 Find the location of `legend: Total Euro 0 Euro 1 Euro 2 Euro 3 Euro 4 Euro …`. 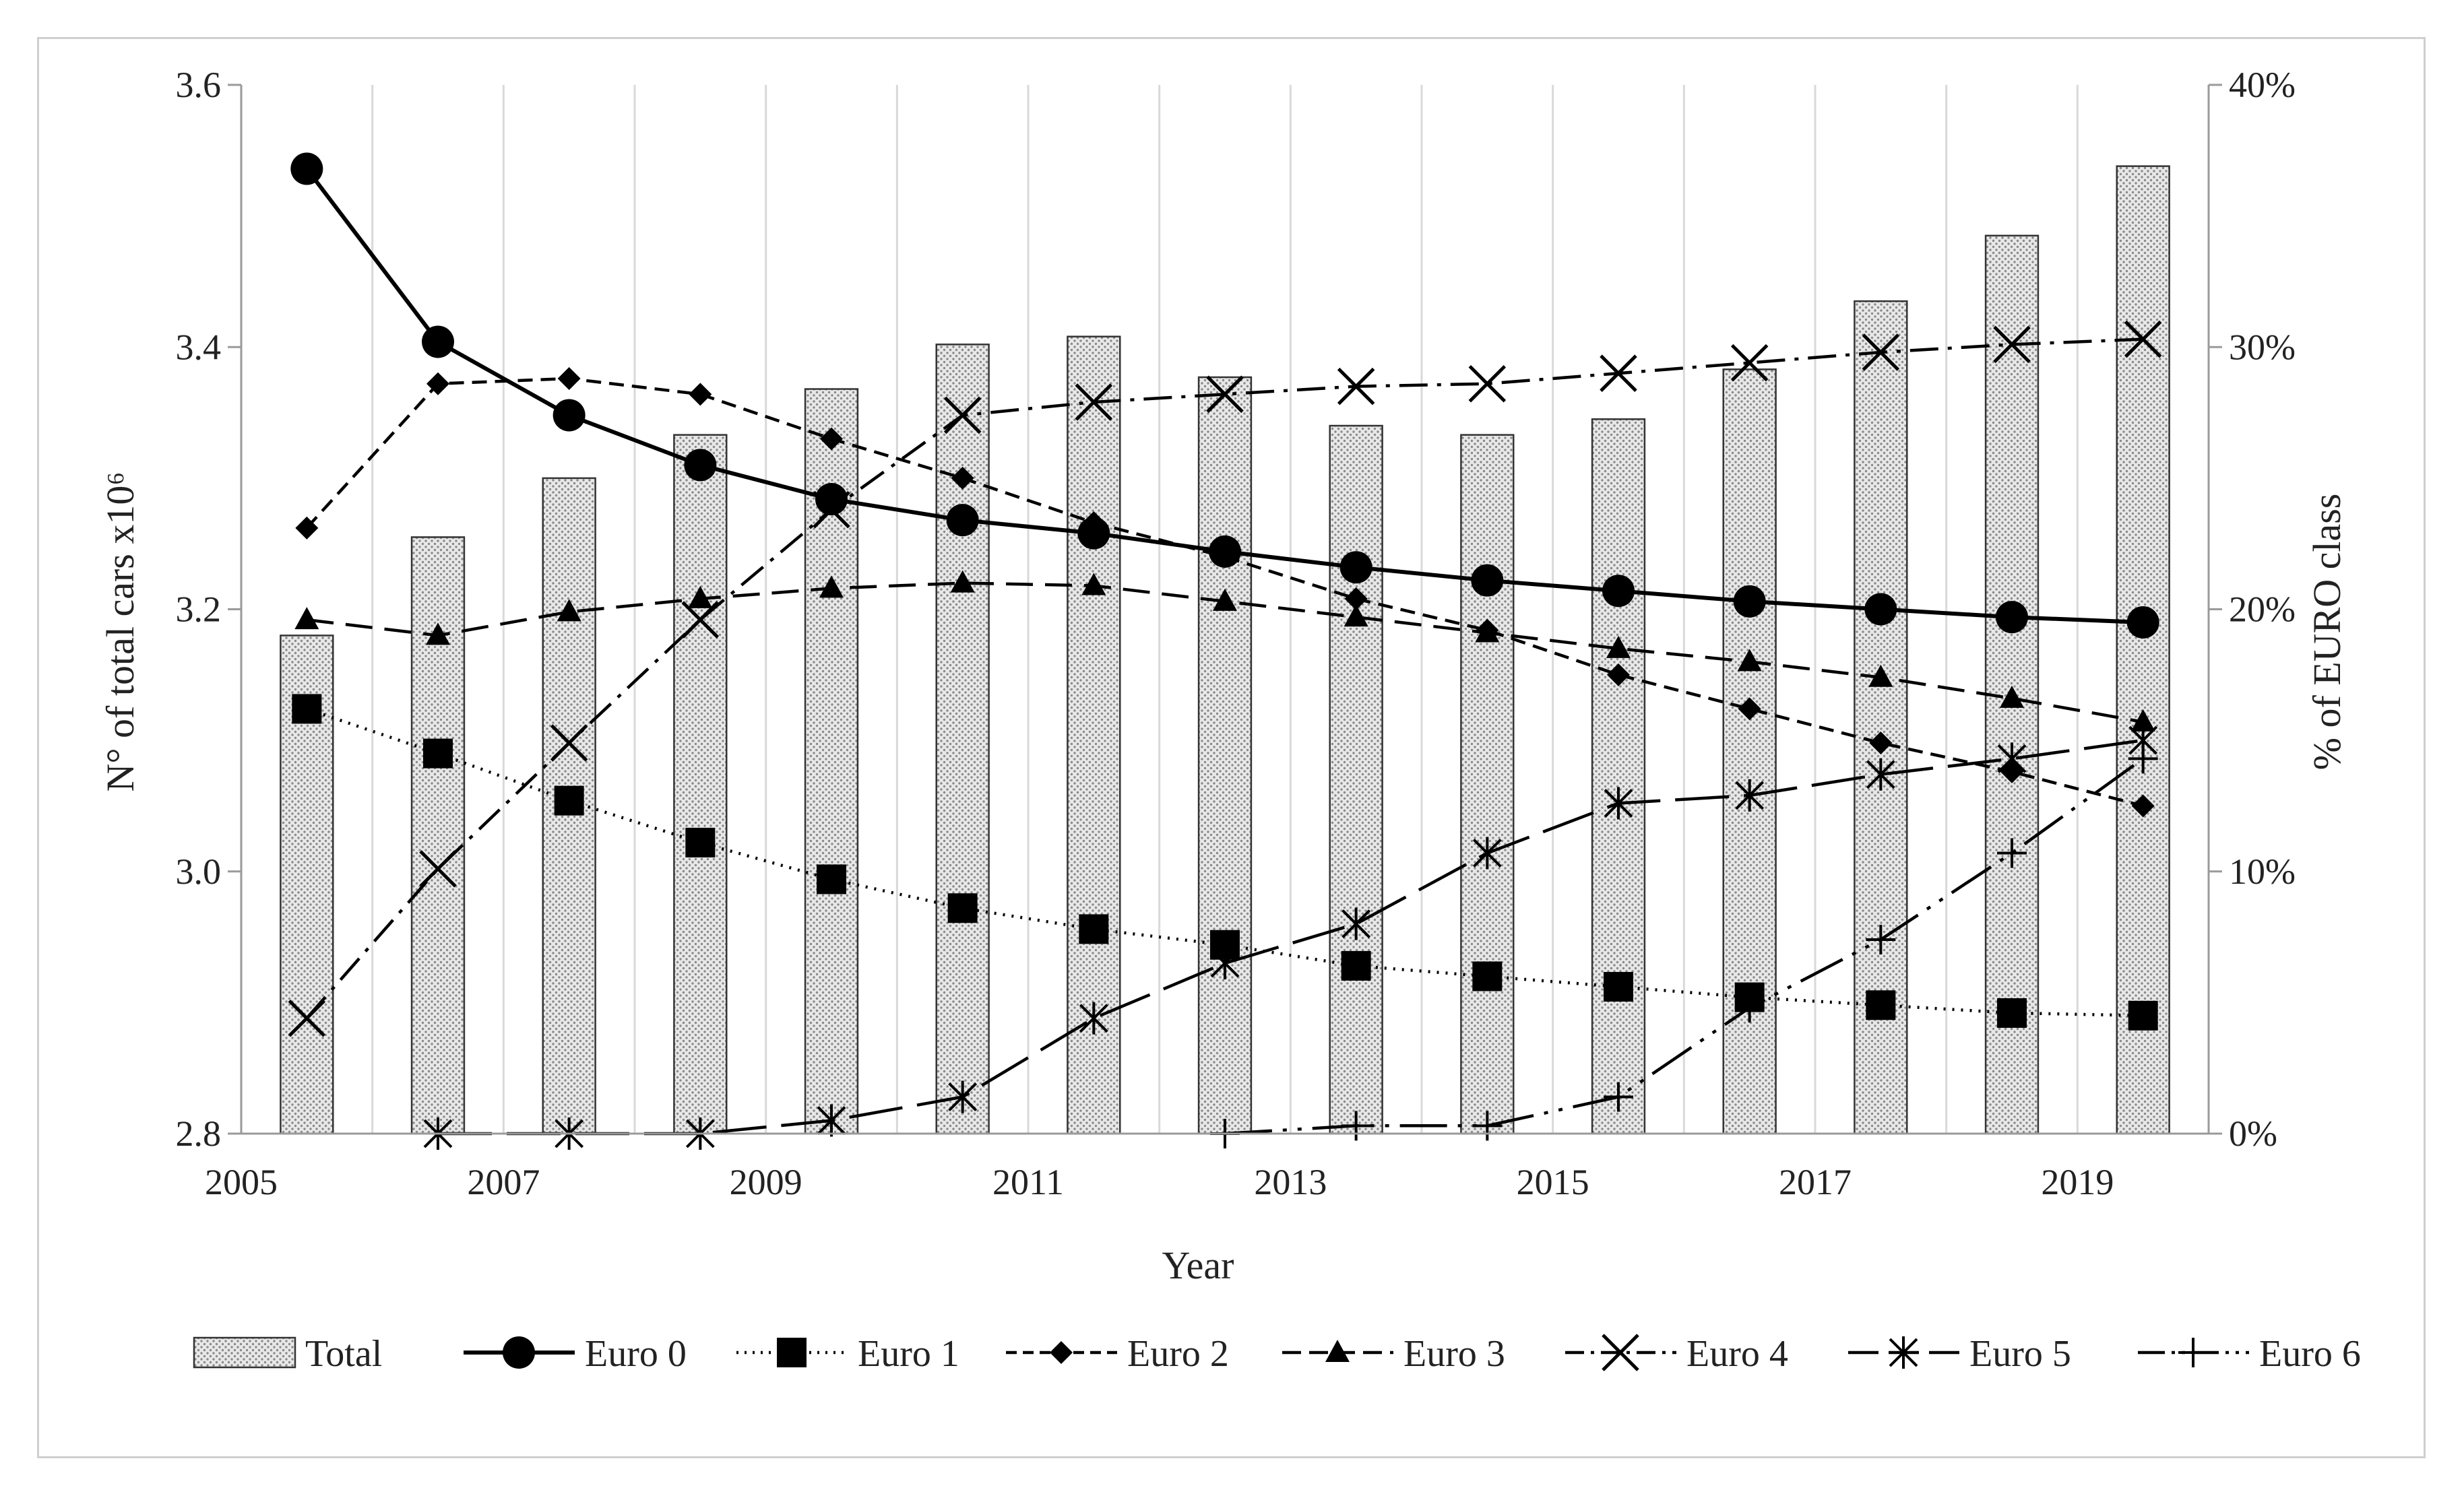

legend: Total Euro 0 Euro 1 Euro 2 Euro 3 Euro 4 Euro … is located at coordinates (1277, 1354).